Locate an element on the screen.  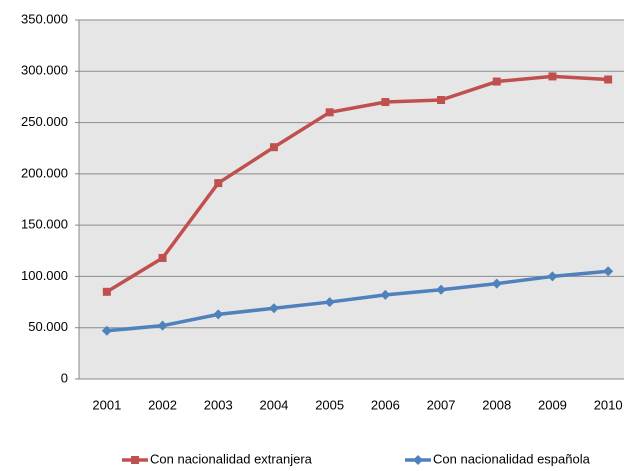
y-tick-label: 300.000 is located at coordinates (44, 70).